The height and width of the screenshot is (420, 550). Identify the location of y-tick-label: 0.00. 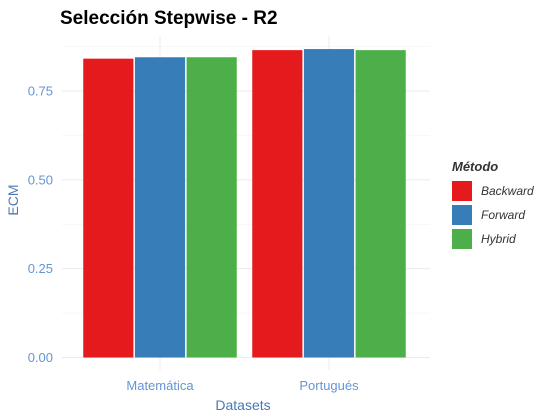
(40, 357).